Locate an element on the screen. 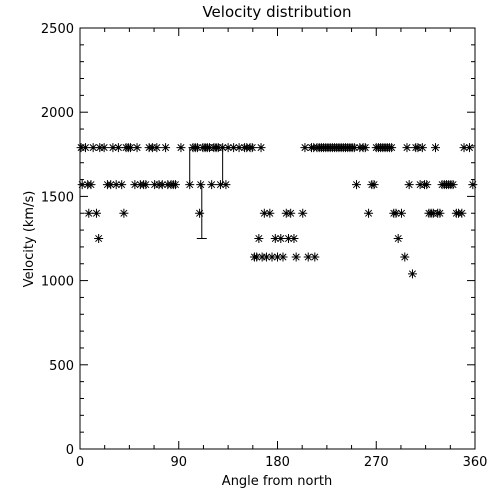  chart-title: Velocity distribution is located at coordinates (276, 12).